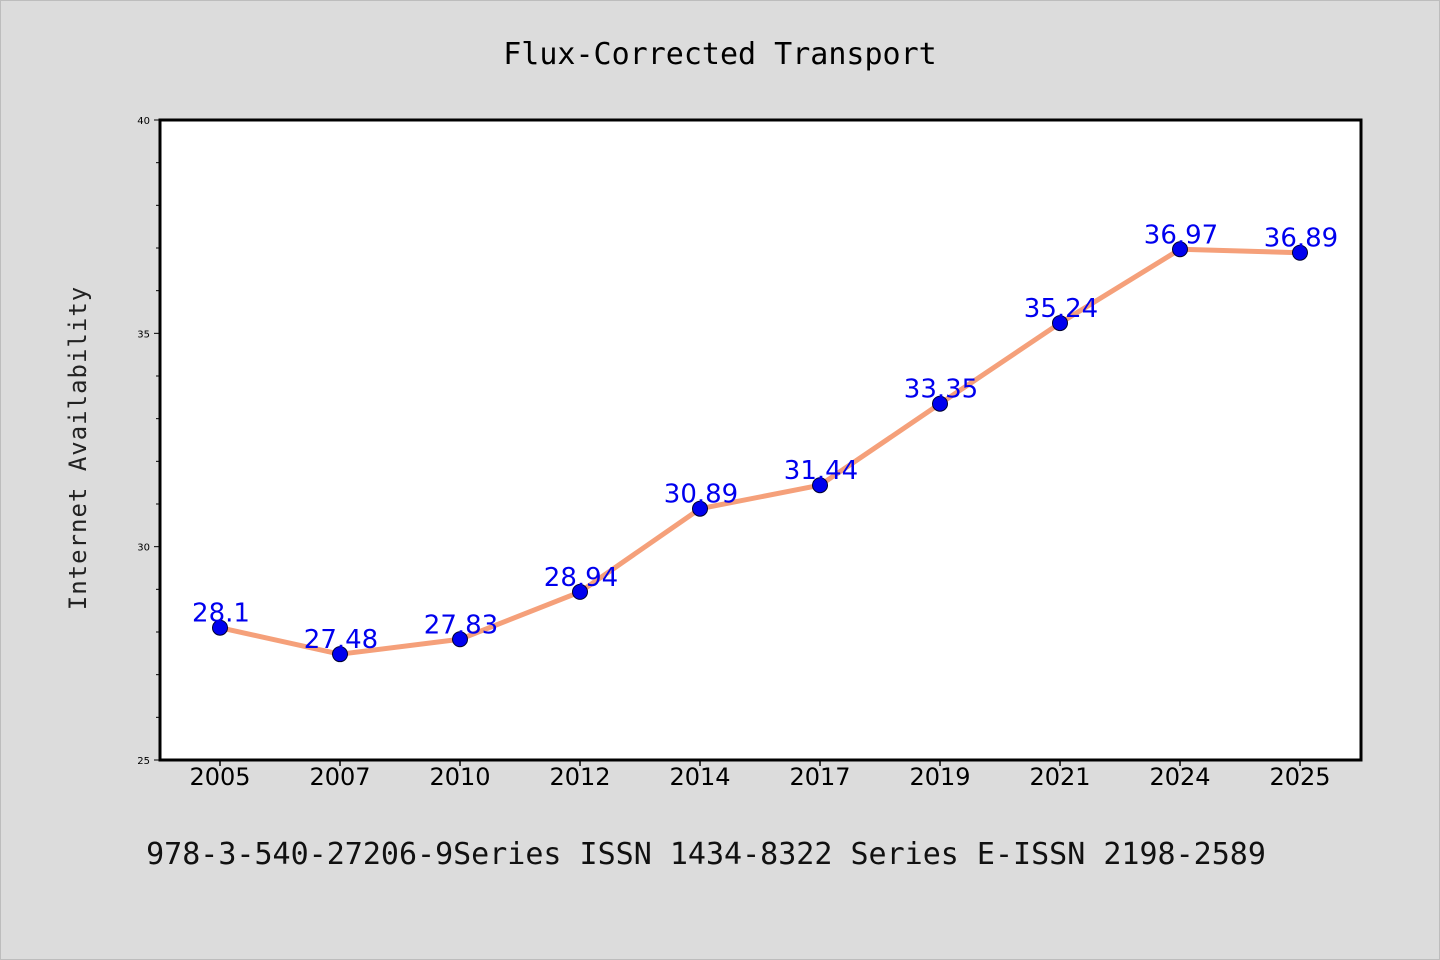  Describe the element at coordinates (699, 777) in the screenshot. I see `x-tick-label: 2014` at that location.